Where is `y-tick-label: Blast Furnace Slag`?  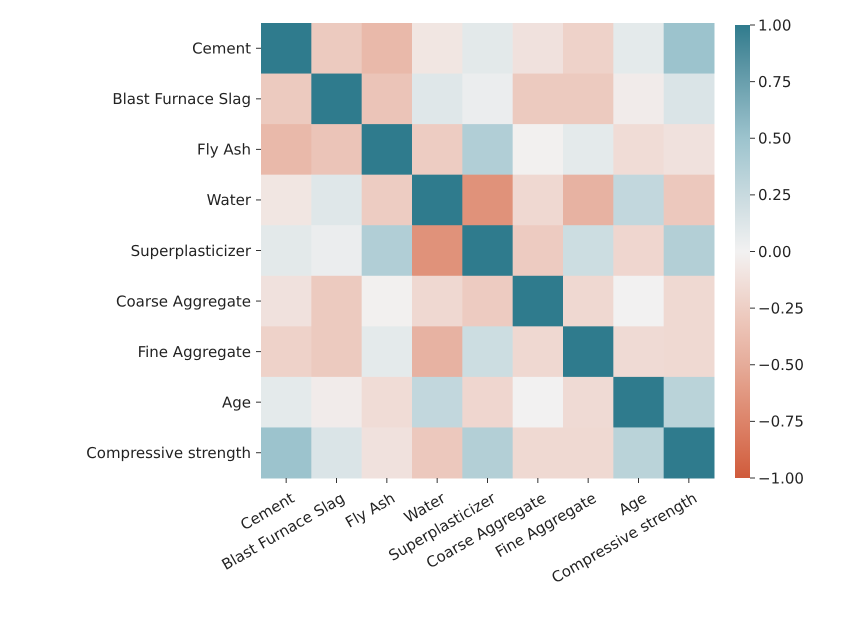 y-tick-label: Blast Furnace Slag is located at coordinates (181, 99).